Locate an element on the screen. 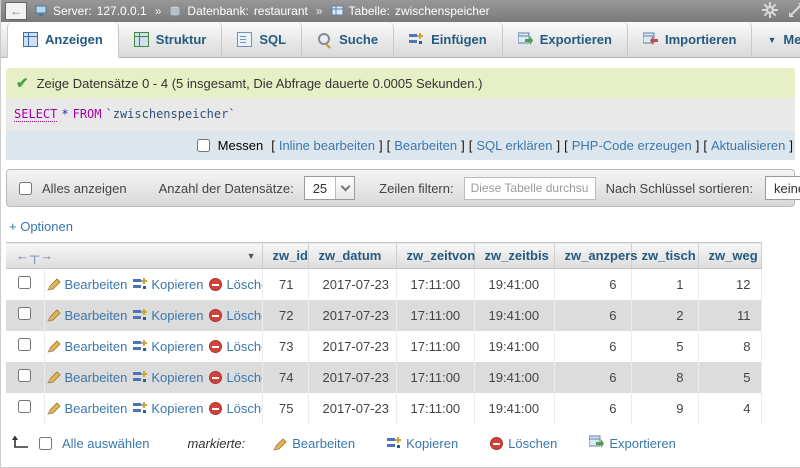 The width and height of the screenshot is (800, 468). breadcrumb-db-label: Datenbank: is located at coordinates (218, 11).